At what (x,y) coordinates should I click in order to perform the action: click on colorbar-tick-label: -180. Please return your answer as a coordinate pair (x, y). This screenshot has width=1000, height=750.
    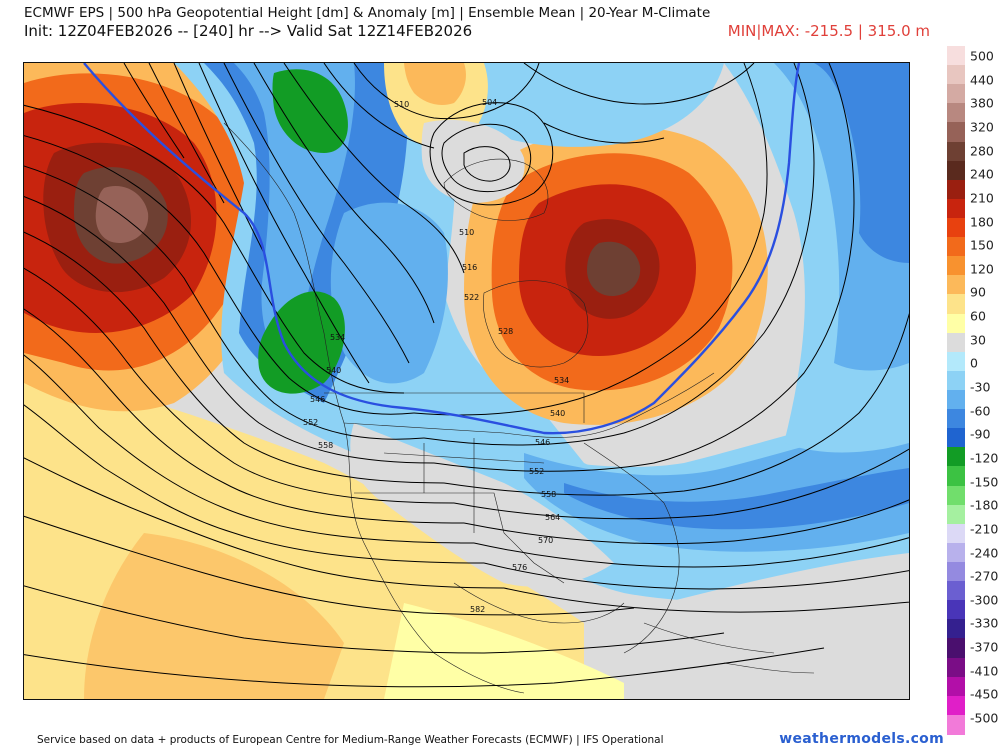
    Looking at the image, I should click on (984, 505).